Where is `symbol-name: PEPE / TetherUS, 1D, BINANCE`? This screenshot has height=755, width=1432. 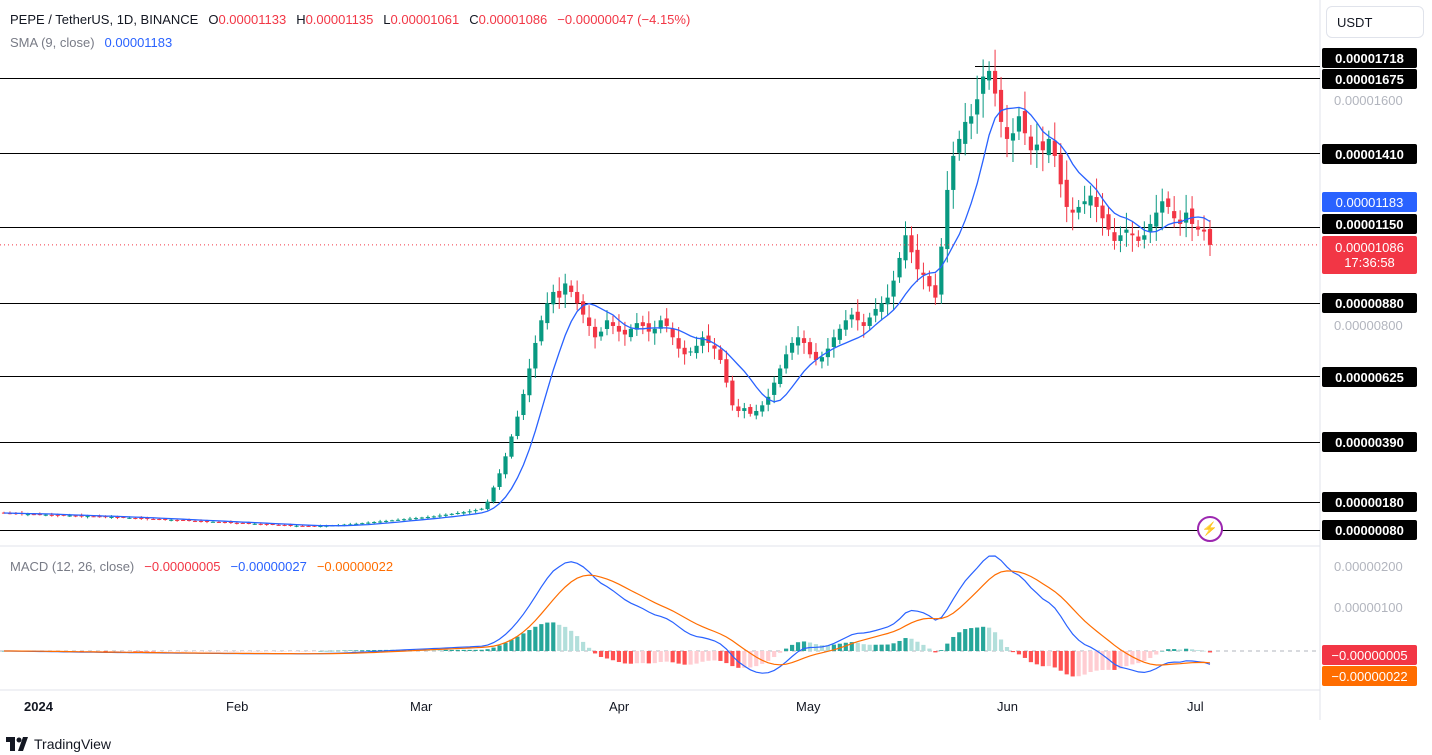 symbol-name: PEPE / TetherUS, 1D, BINANCE is located at coordinates (104, 19).